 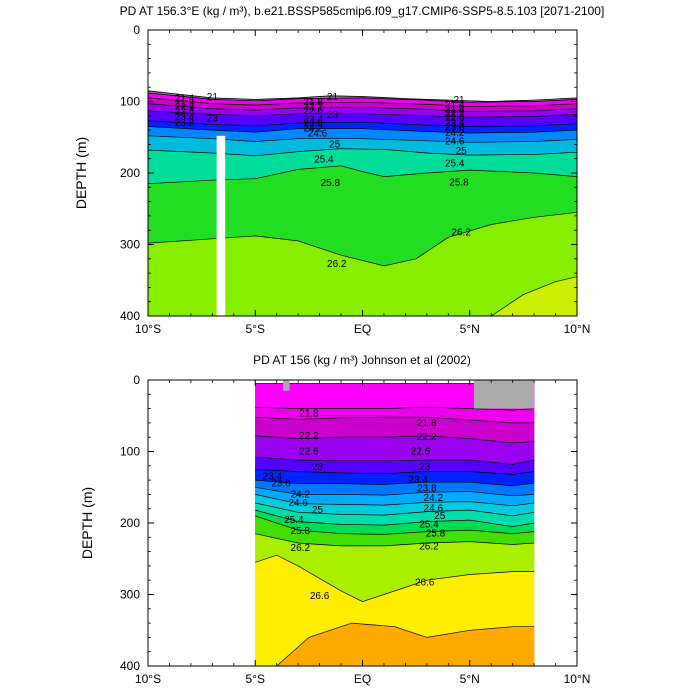 What do you see at coordinates (533, 296) in the screenshot?
I see `top-layer-fill` at bounding box center [533, 296].